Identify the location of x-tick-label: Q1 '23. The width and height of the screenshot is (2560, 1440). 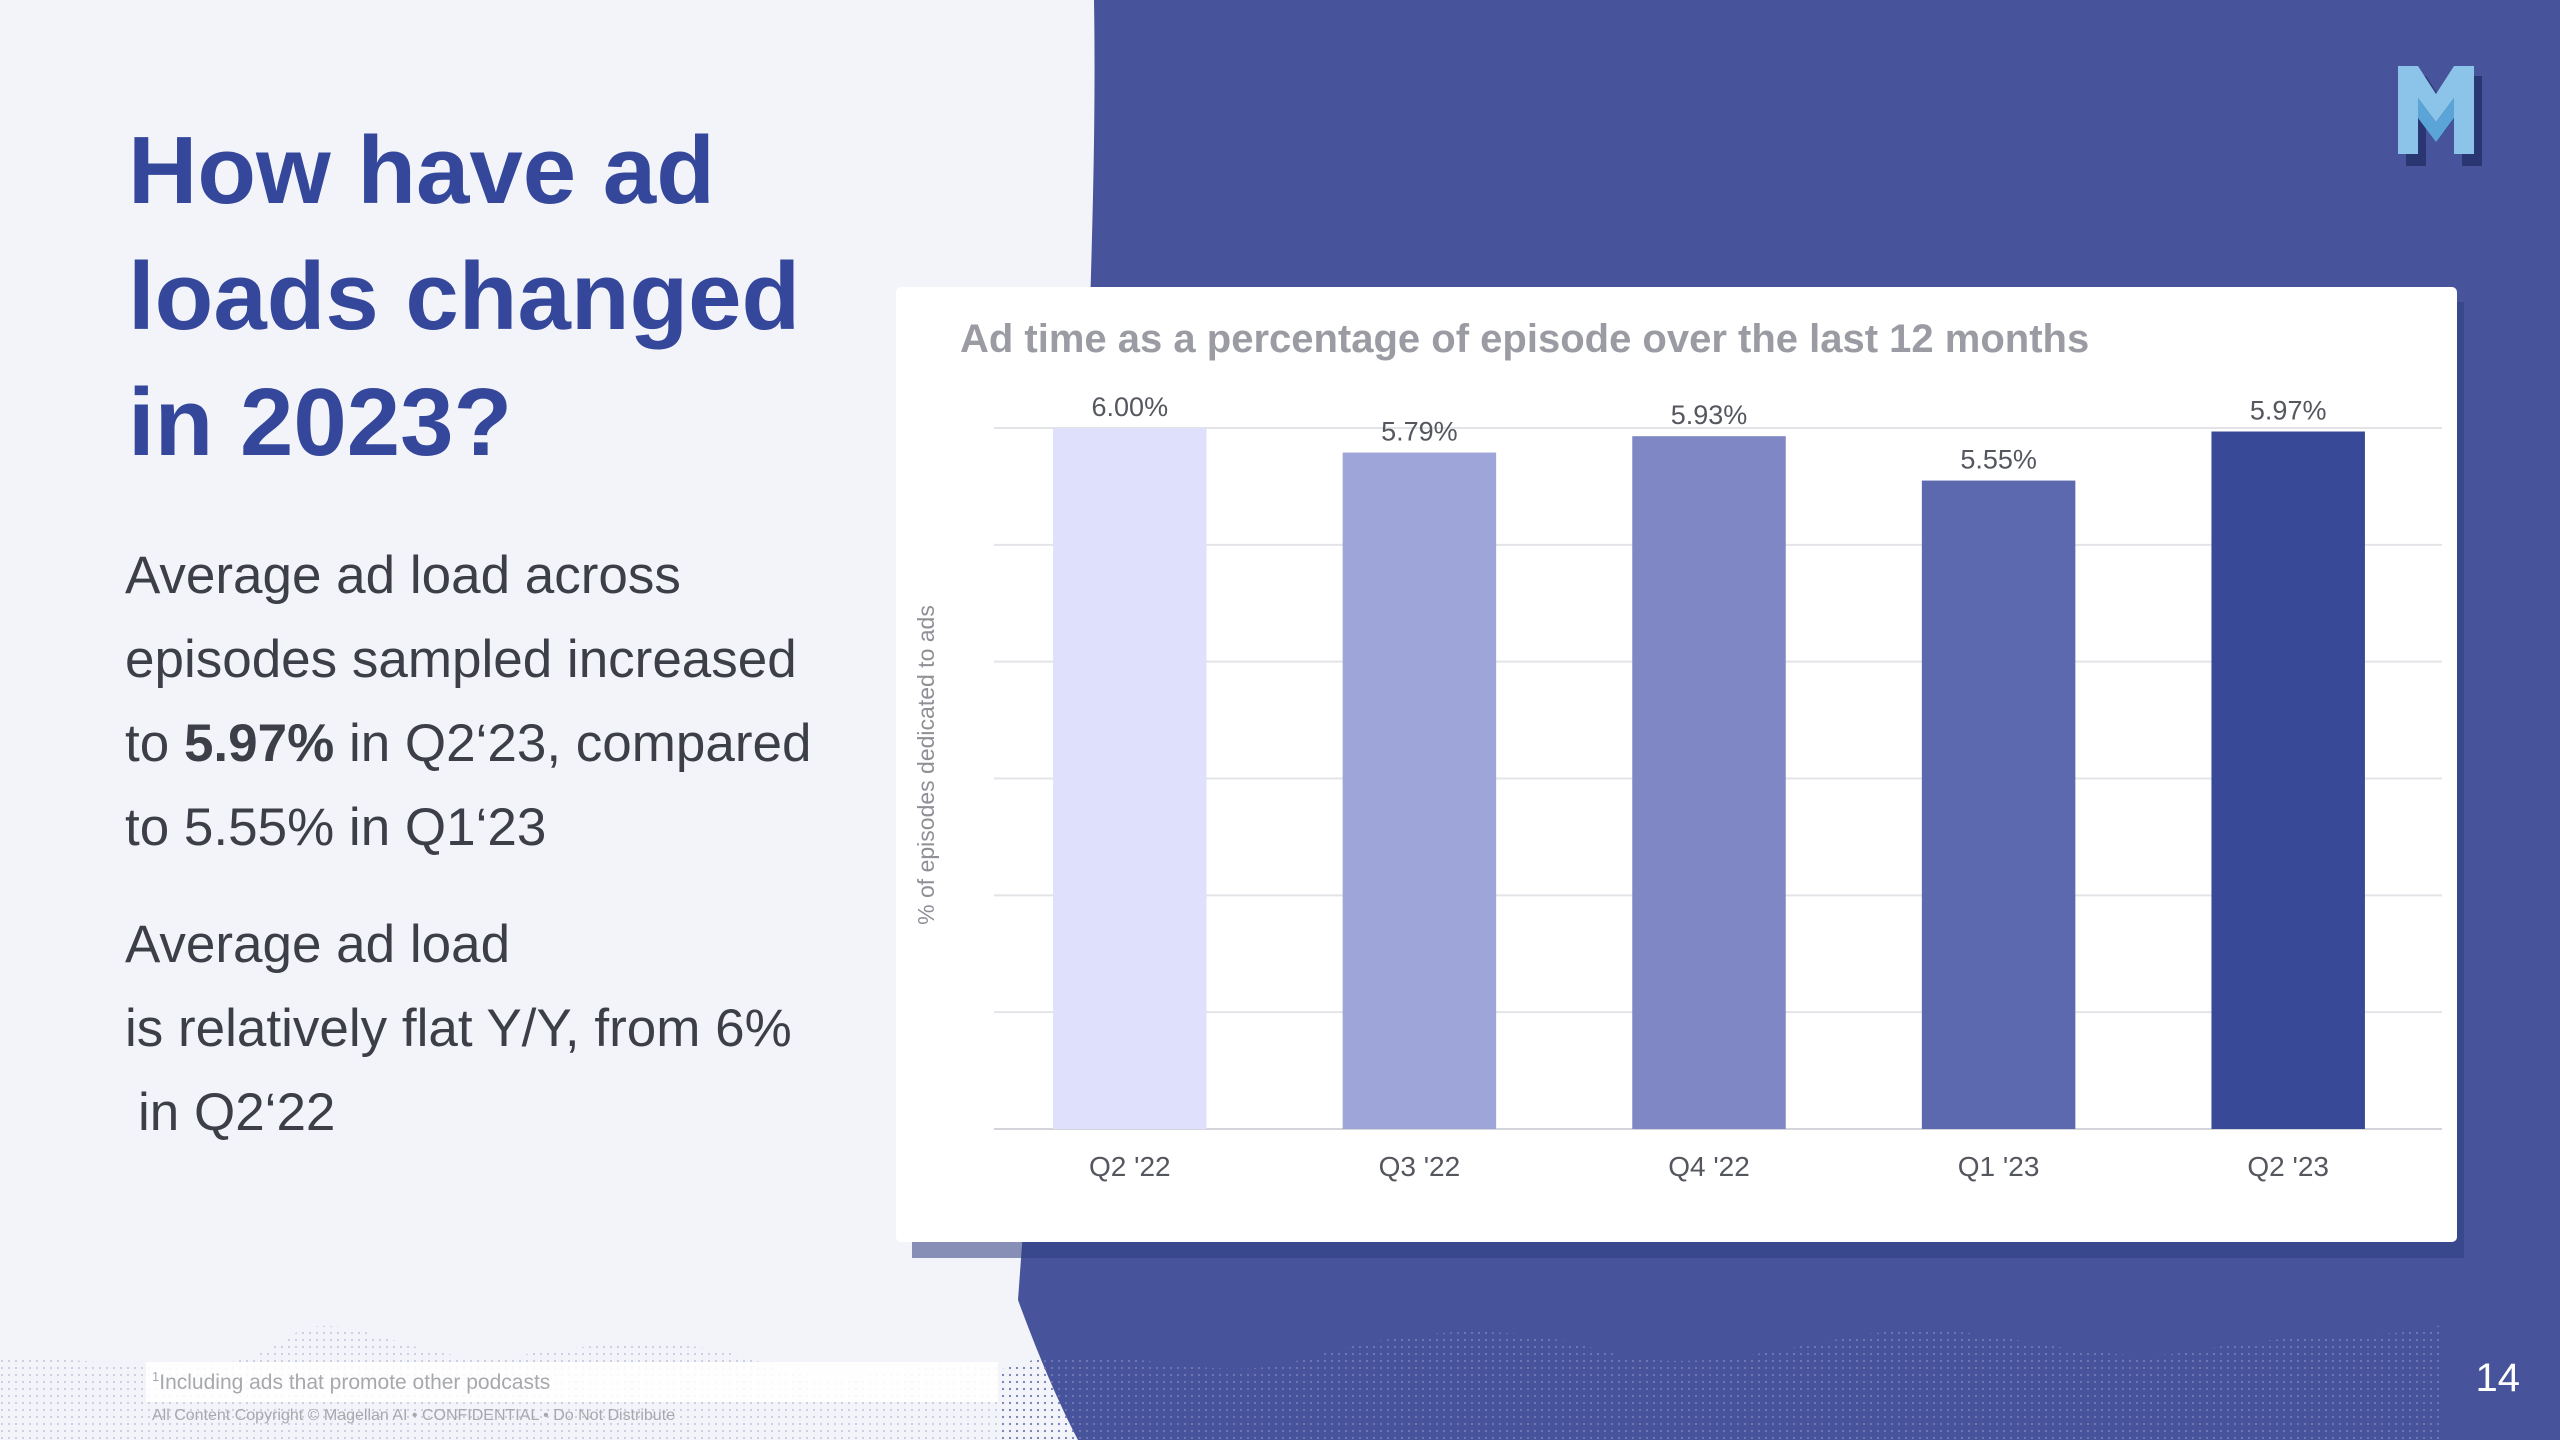
(1999, 1166).